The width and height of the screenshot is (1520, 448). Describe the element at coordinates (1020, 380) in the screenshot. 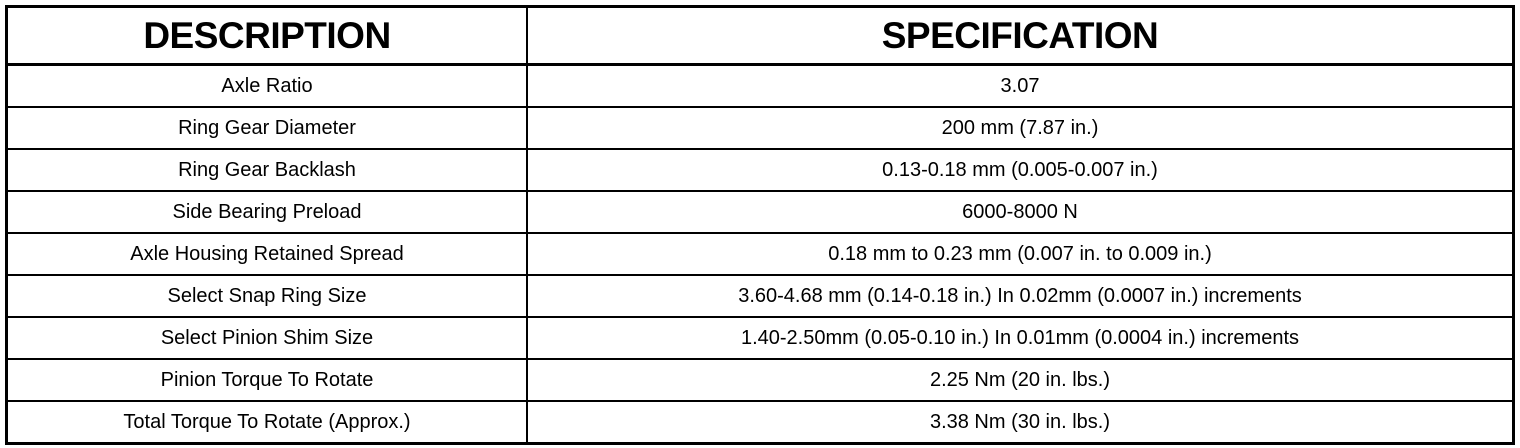

I see `specification-cell: 2.25 Nm (20 in. lbs.)` at that location.